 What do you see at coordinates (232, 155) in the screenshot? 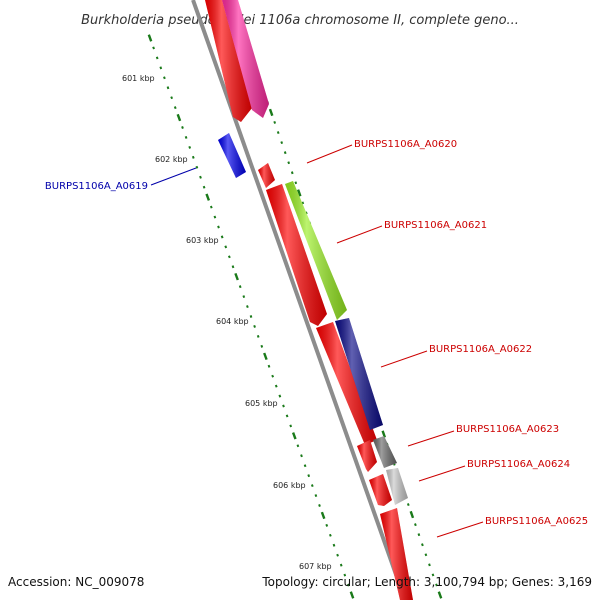
I see `gene-a0619-cds-shading` at bounding box center [232, 155].